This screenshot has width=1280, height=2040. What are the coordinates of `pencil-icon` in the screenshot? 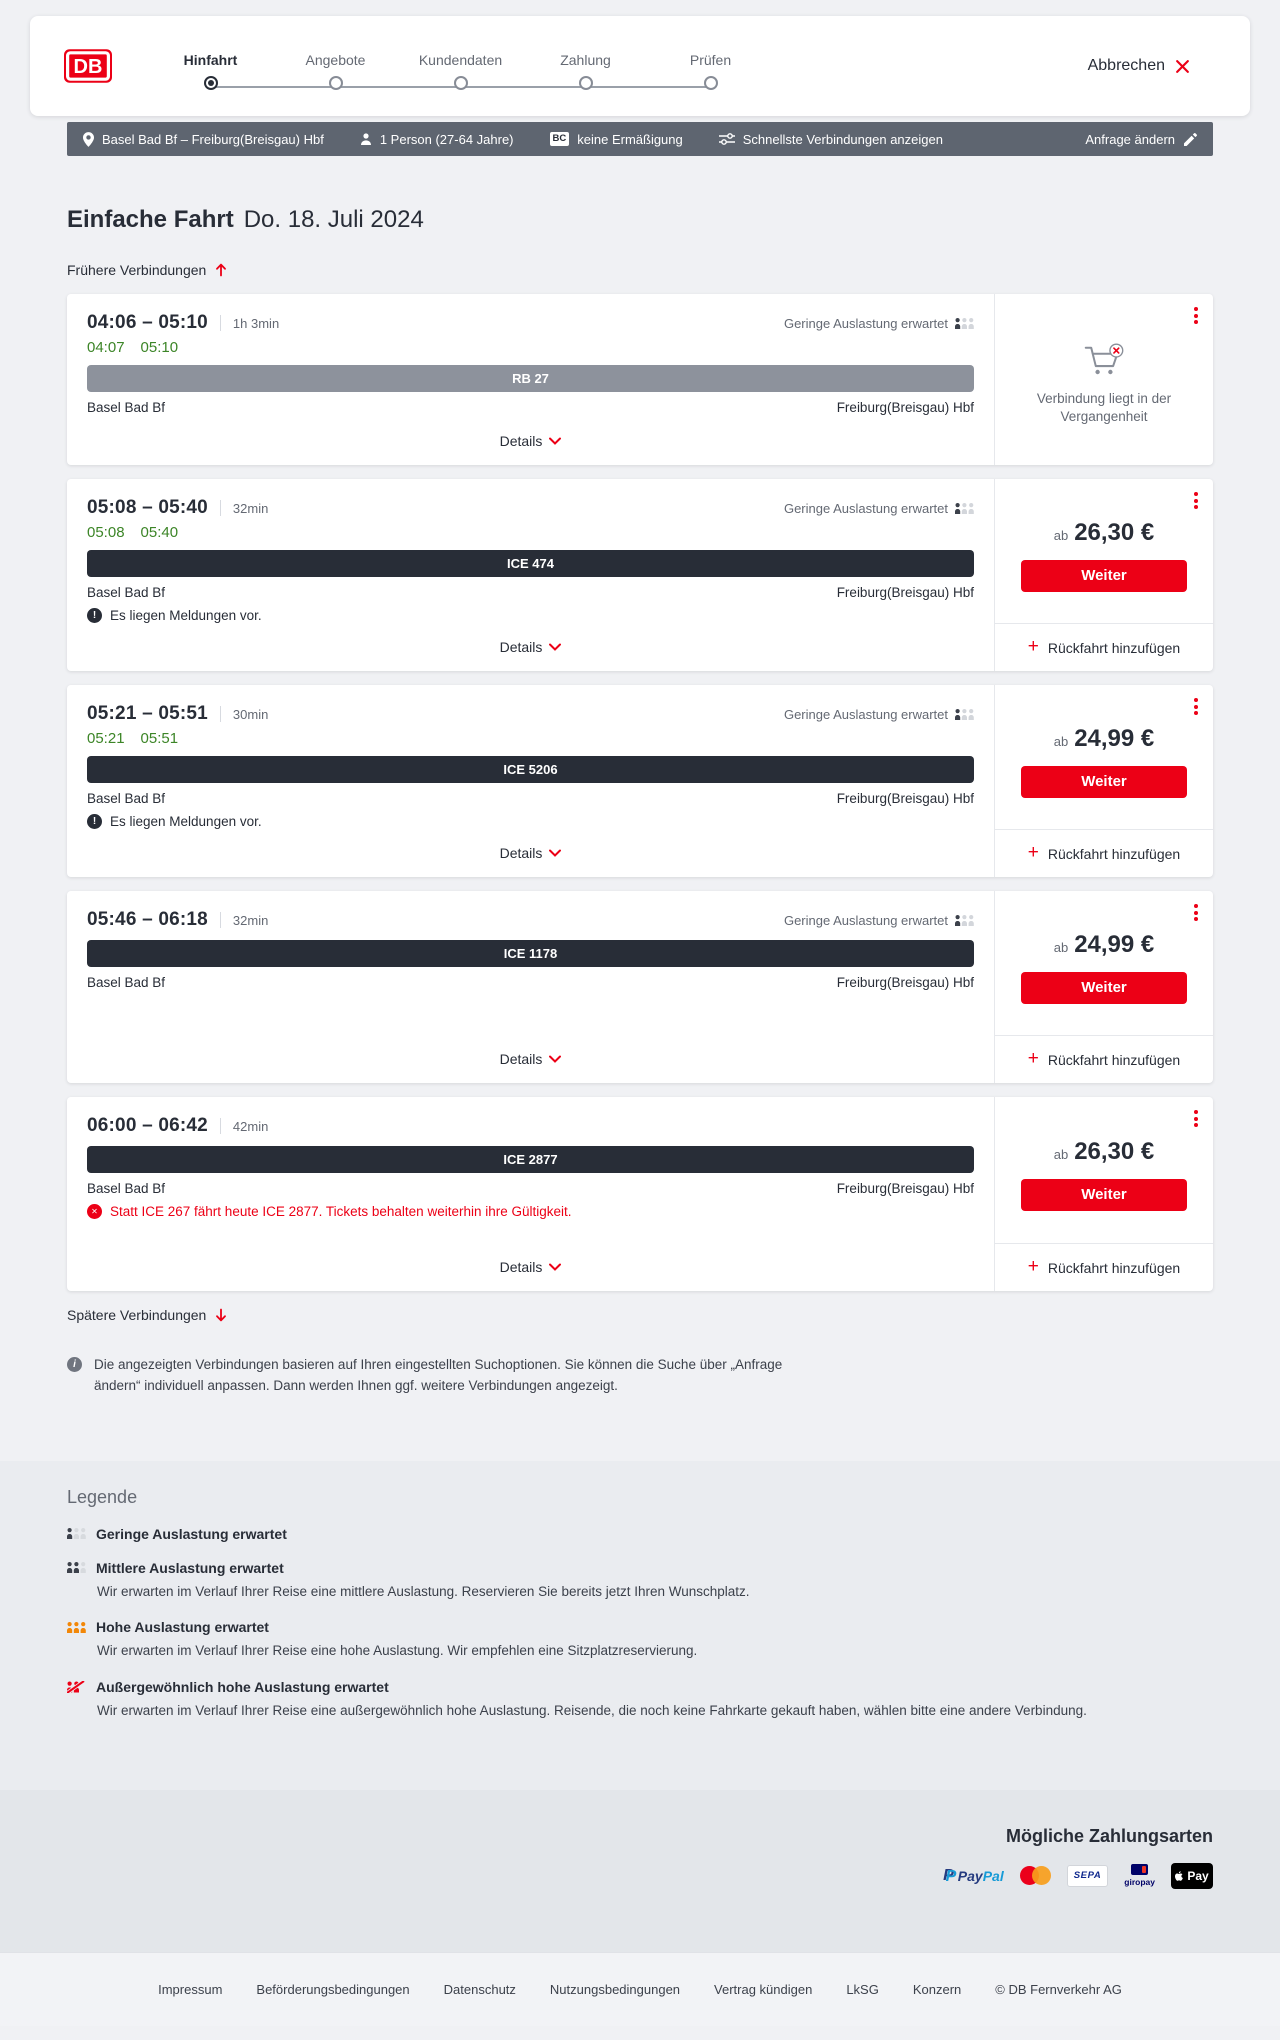 It's located at (1190, 139).